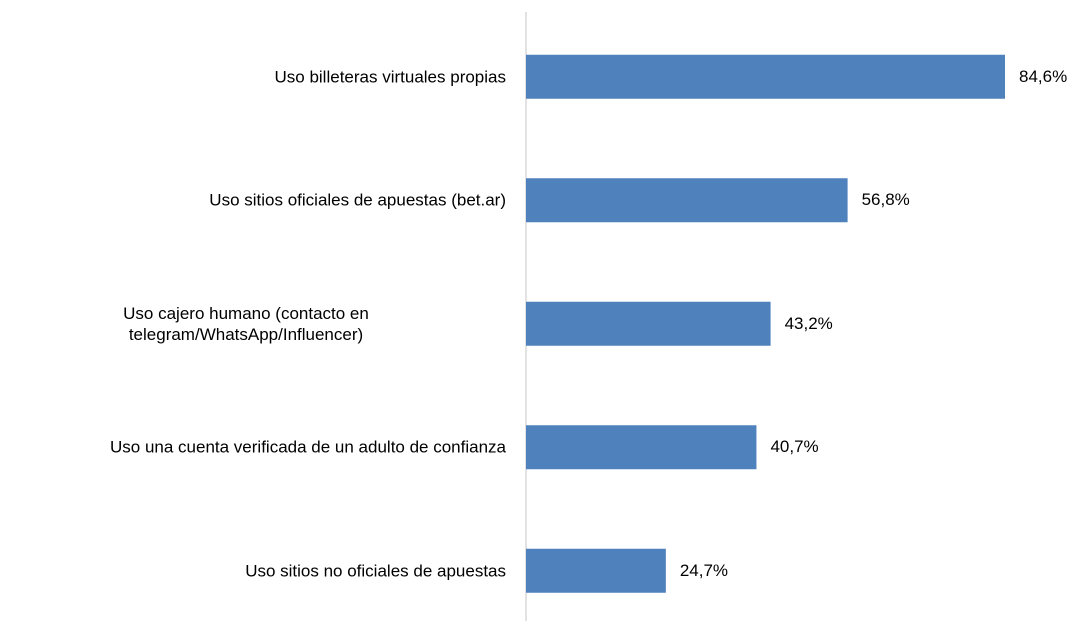 The width and height of the screenshot is (1081, 623). Describe the element at coordinates (704, 570) in the screenshot. I see `value-label: 24,7%` at that location.